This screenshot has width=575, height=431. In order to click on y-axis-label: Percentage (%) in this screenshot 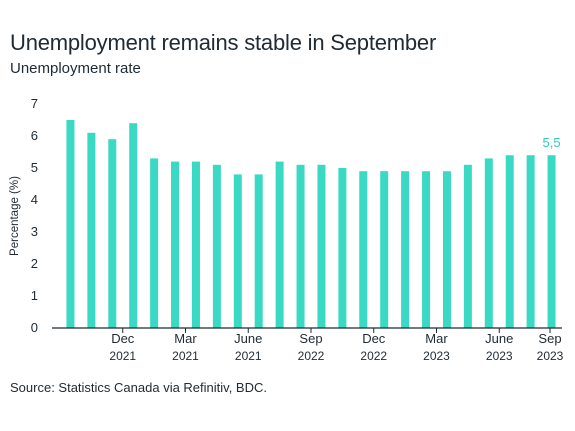, I will do `click(15, 216)`.